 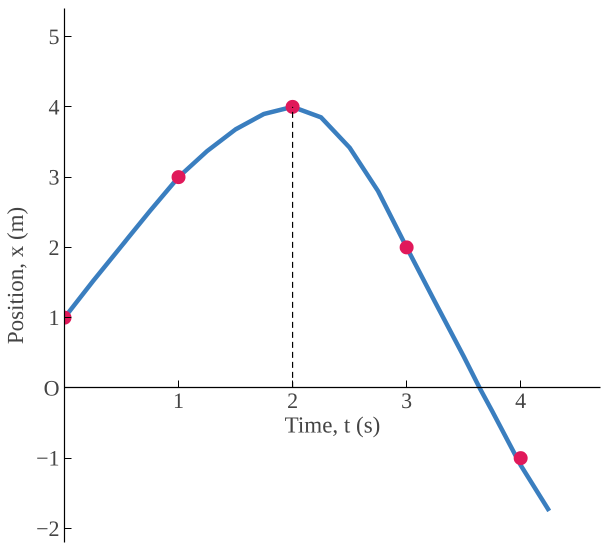 What do you see at coordinates (48, 458) in the screenshot?
I see `y-tick-label: −1` at bounding box center [48, 458].